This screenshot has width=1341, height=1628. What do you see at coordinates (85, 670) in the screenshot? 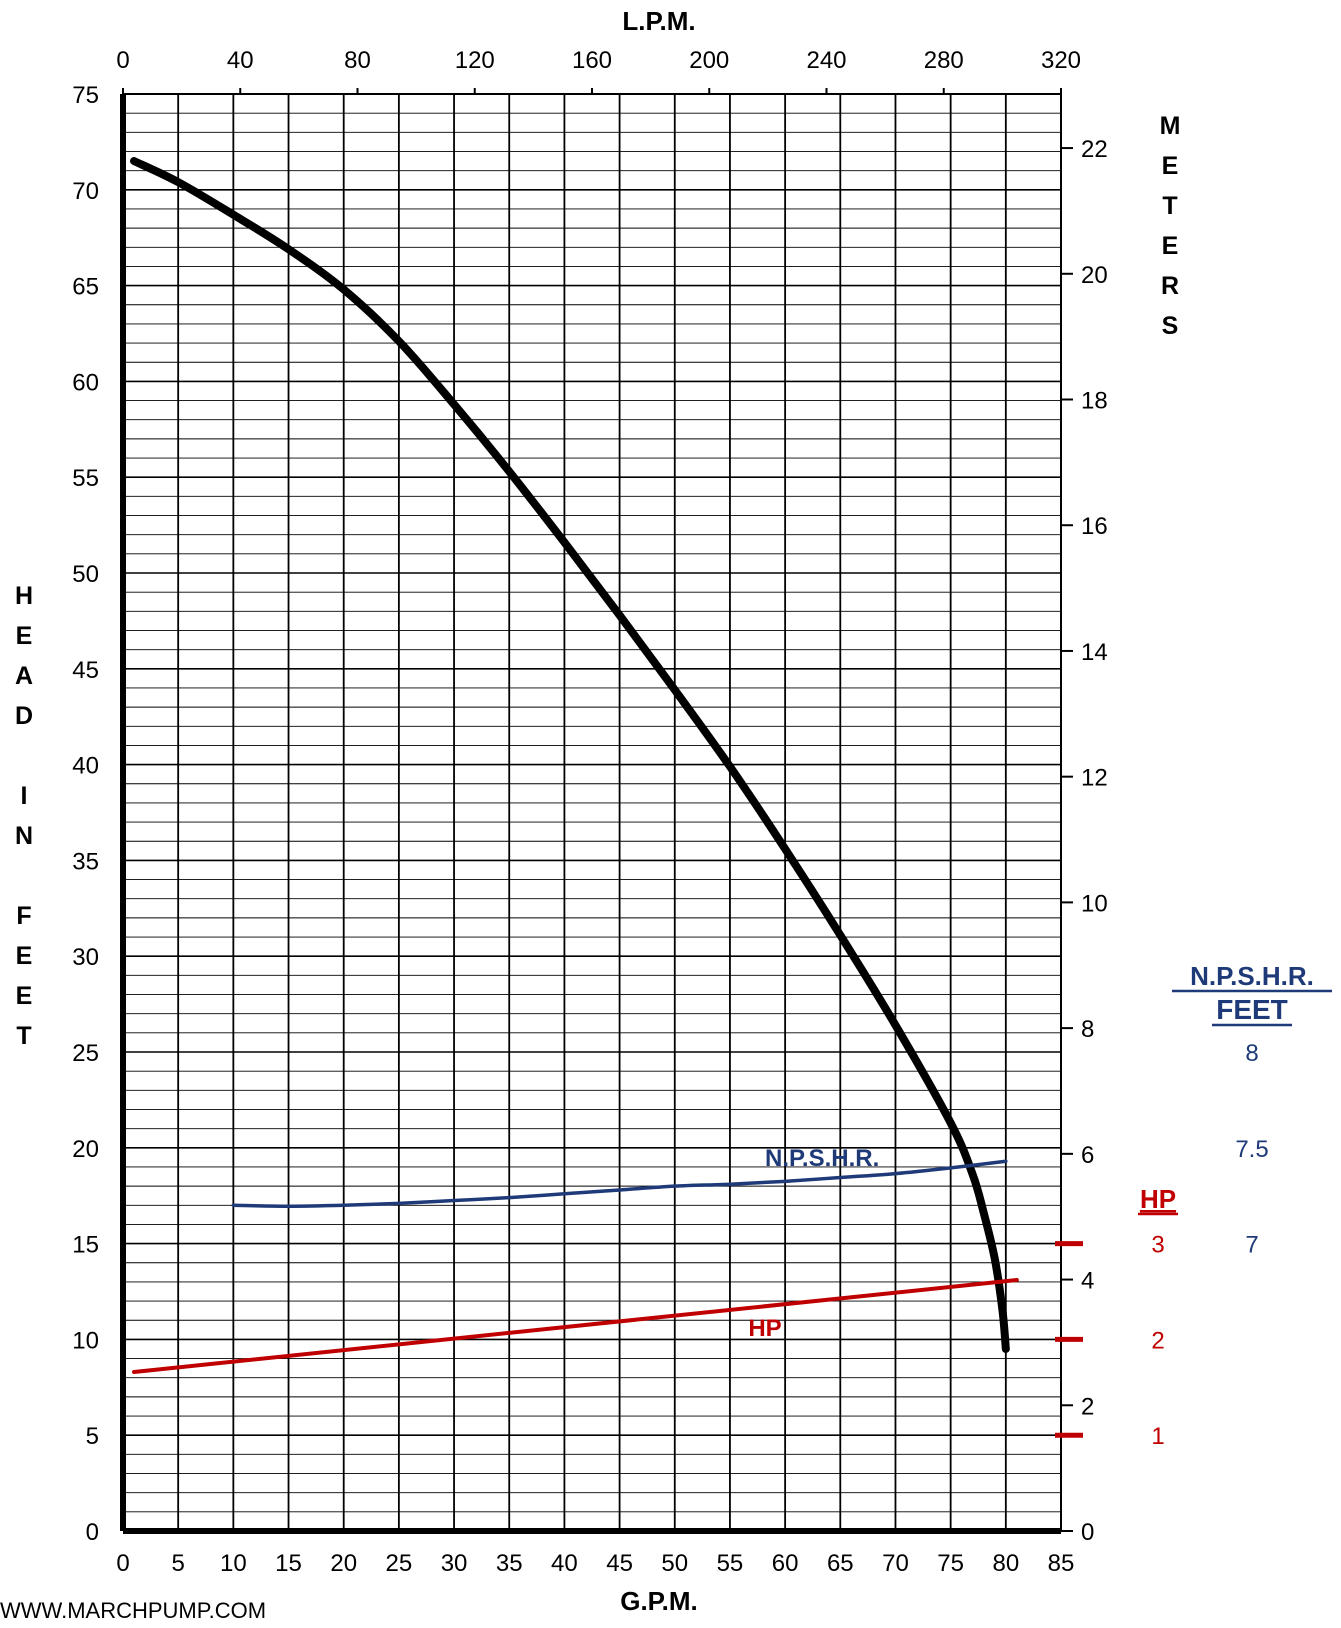
I see `left-tick-label: 45` at bounding box center [85, 670].